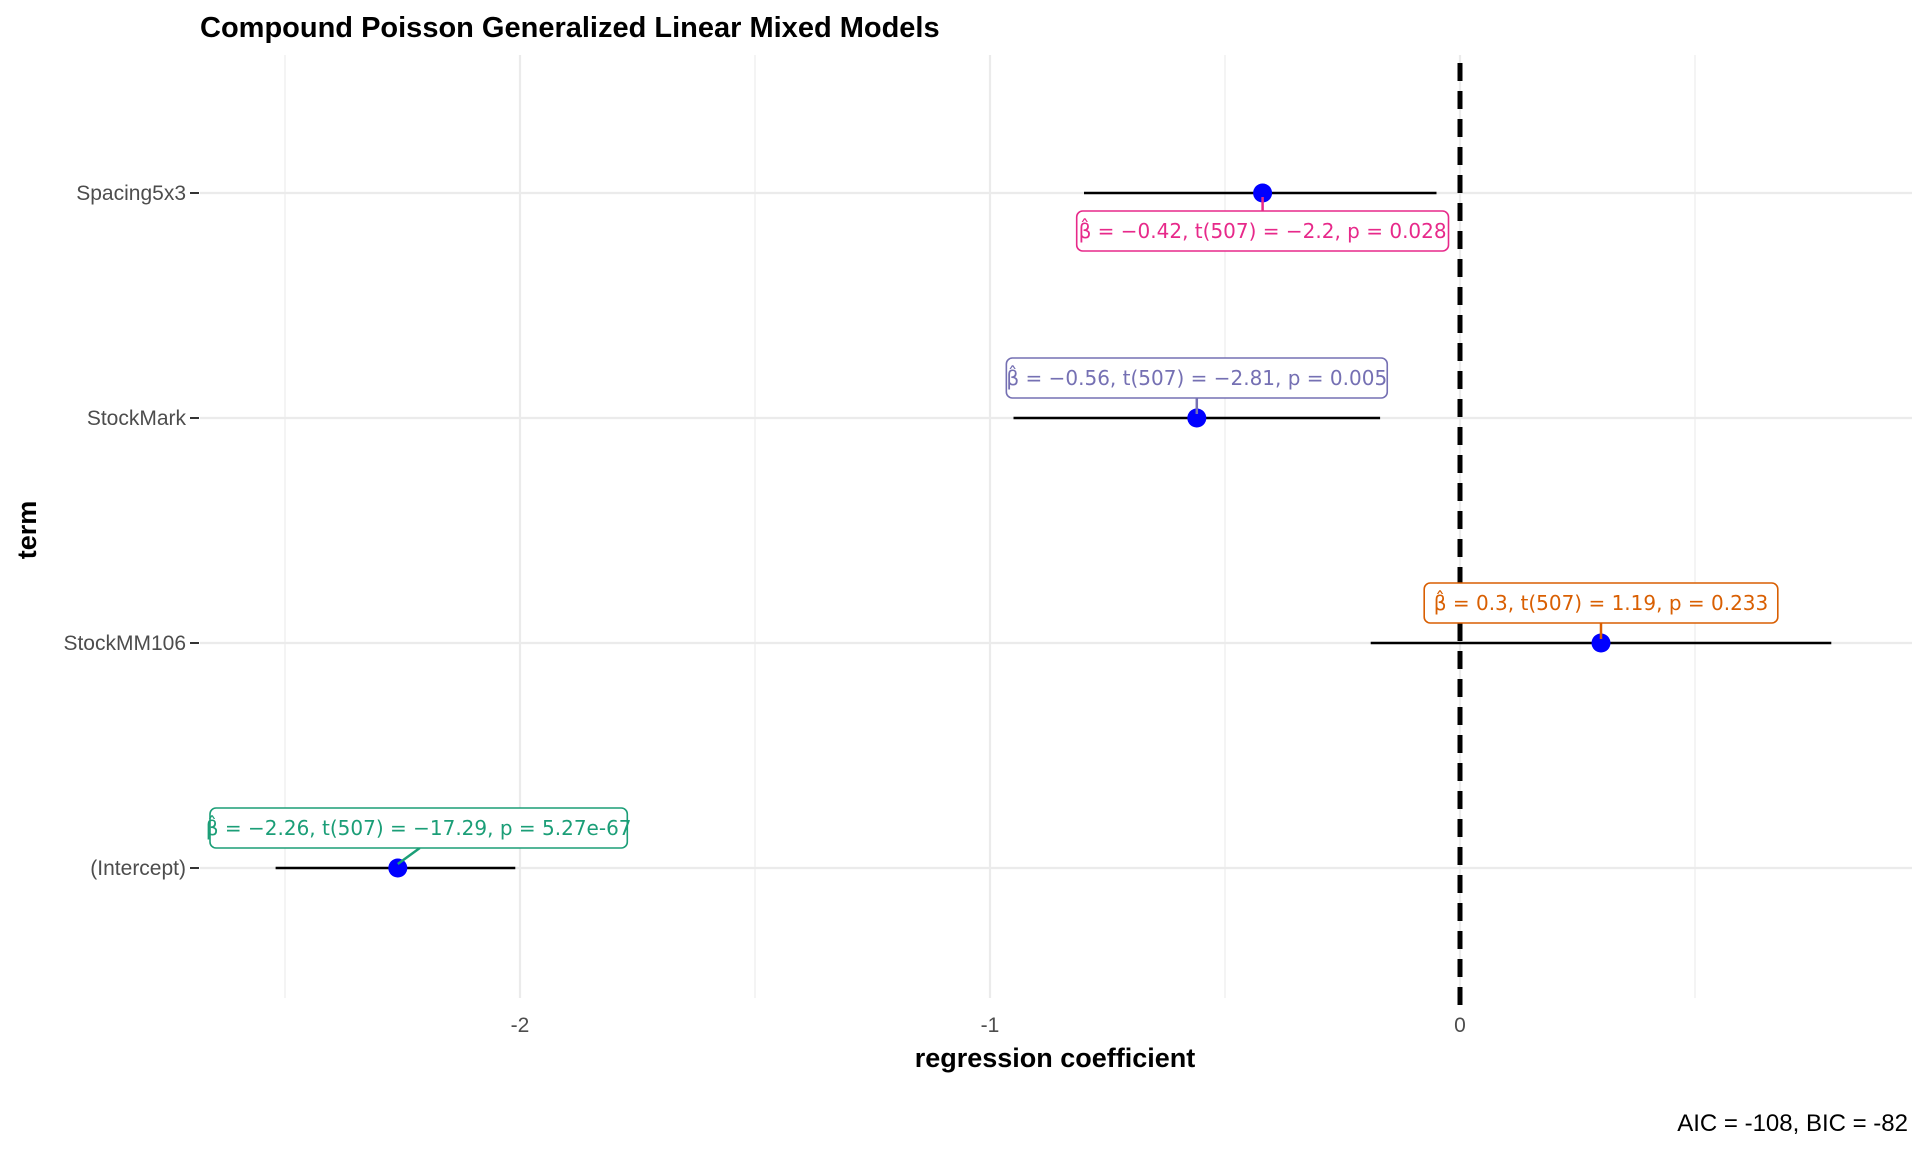 The image size is (1920, 1152). Describe the element at coordinates (124, 643) in the screenshot. I see `y-tick-label: StockMM106` at that location.